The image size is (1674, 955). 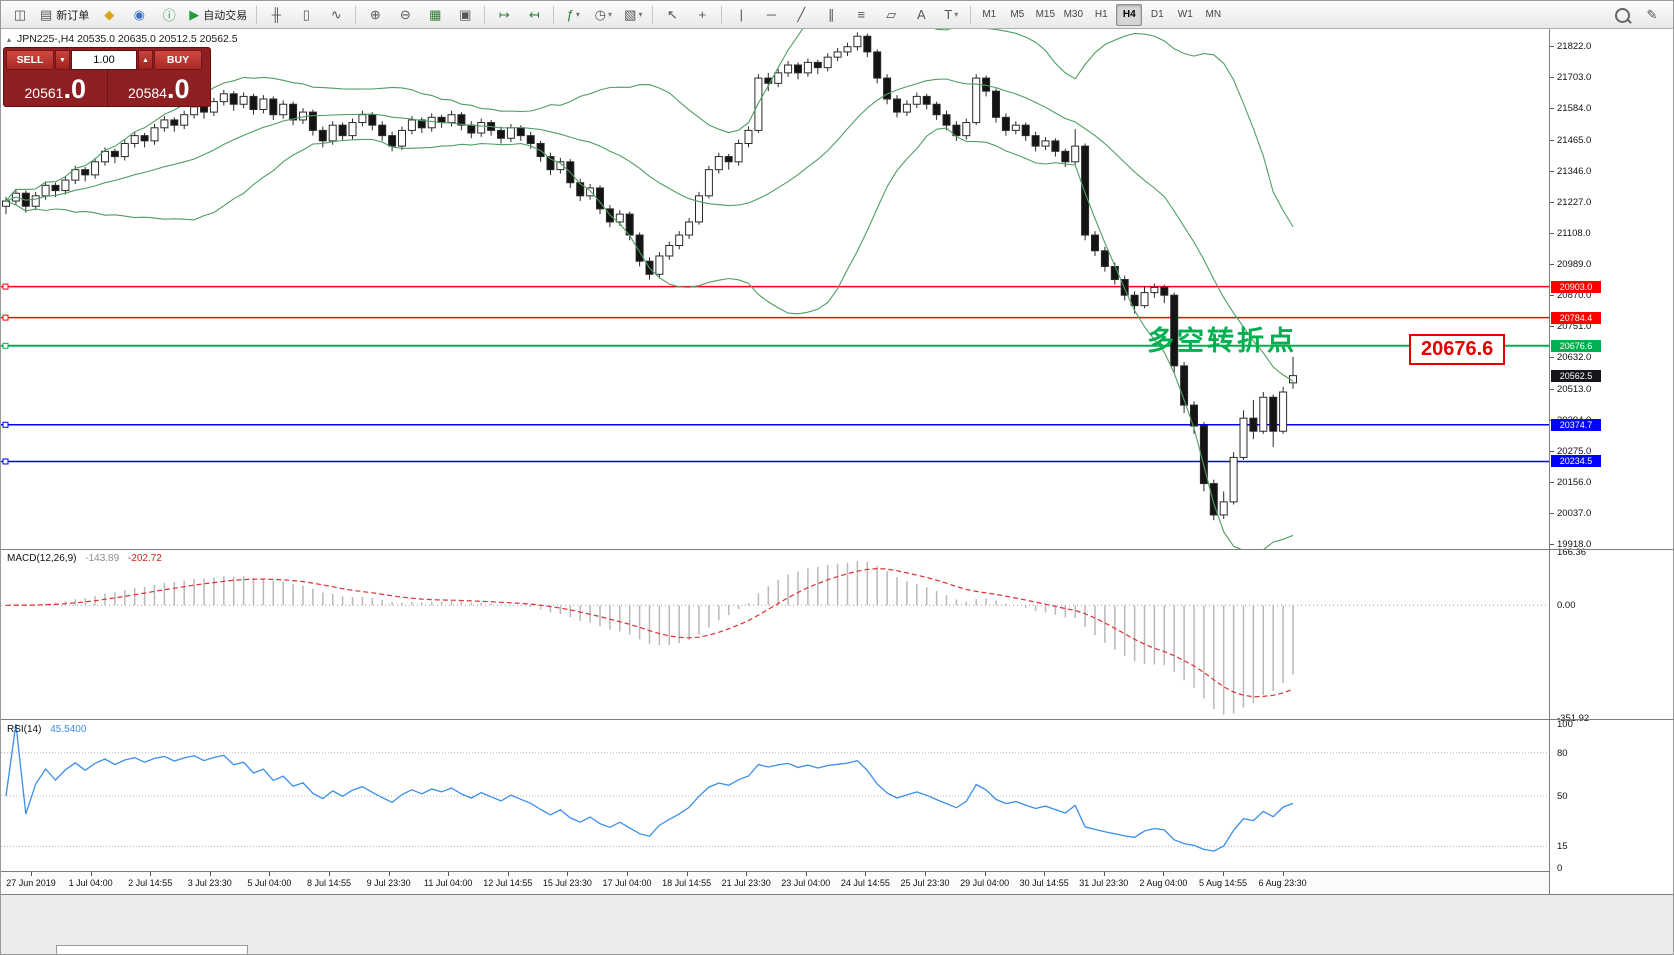 What do you see at coordinates (276, 14) in the screenshot?
I see `bar-chart-icon: ╫` at bounding box center [276, 14].